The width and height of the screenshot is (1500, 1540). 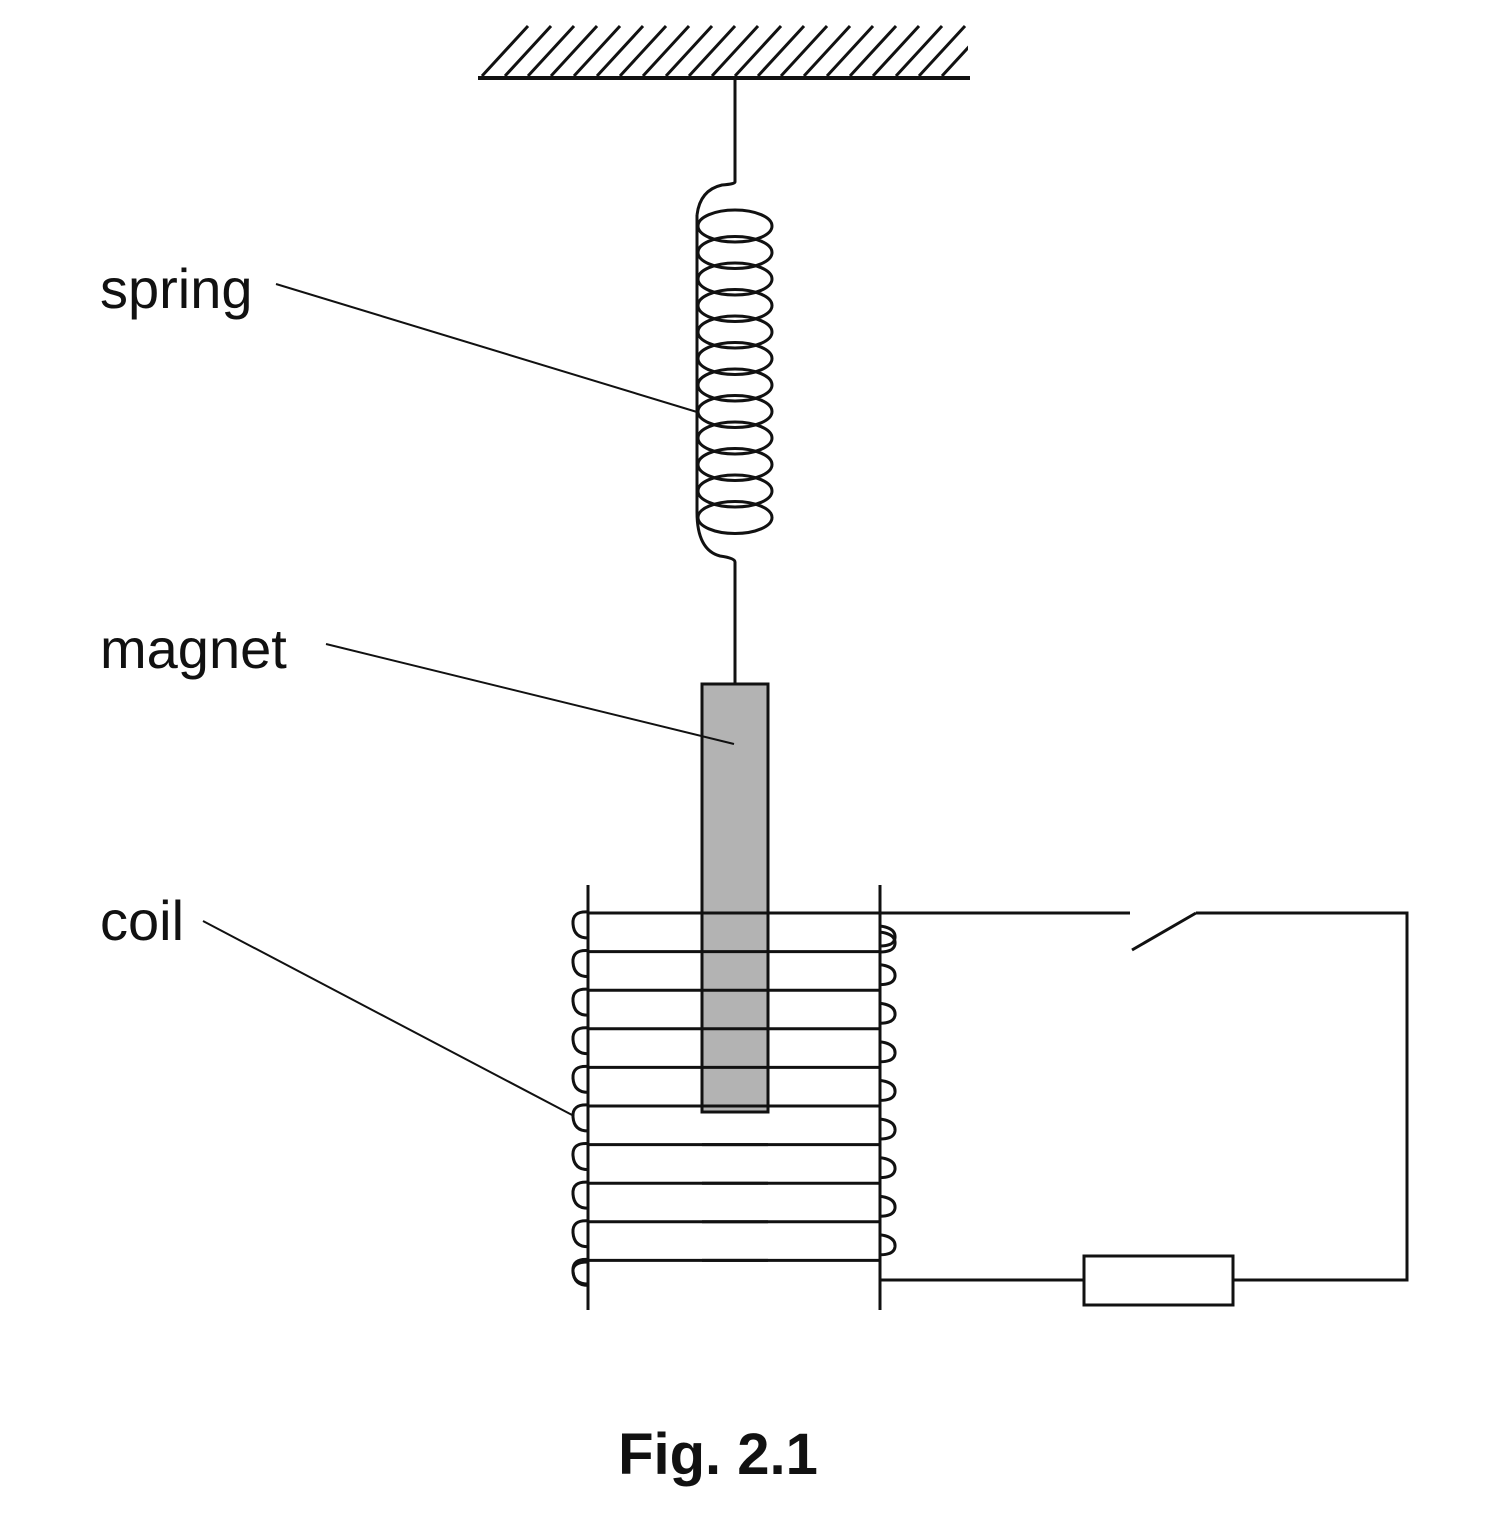 What do you see at coordinates (1144, 1109) in the screenshot?
I see `circuit` at bounding box center [1144, 1109].